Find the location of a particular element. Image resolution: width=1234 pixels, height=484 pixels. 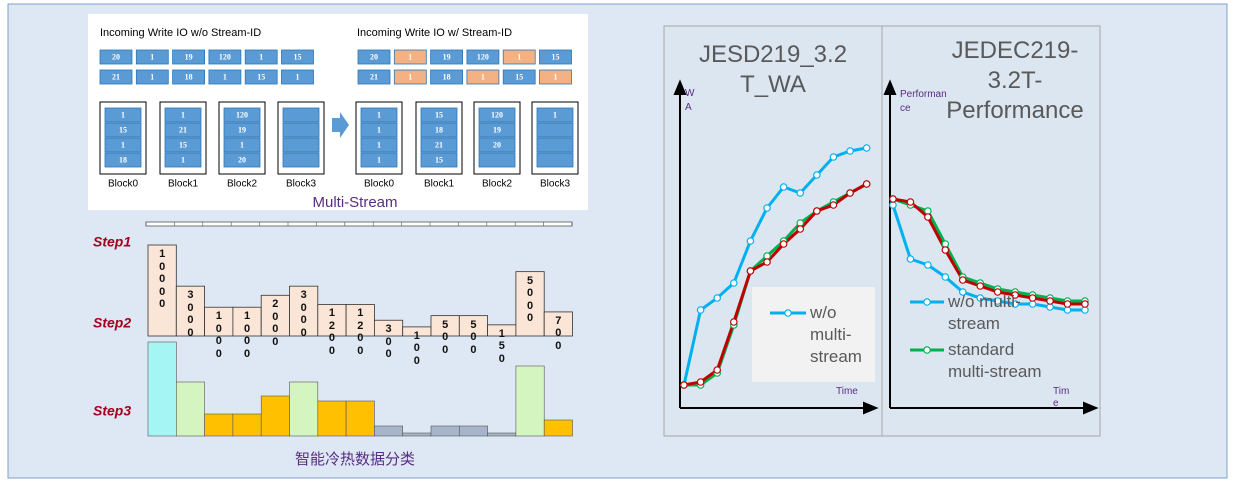

caption: 智能冷热数据分类 is located at coordinates (355, 459).